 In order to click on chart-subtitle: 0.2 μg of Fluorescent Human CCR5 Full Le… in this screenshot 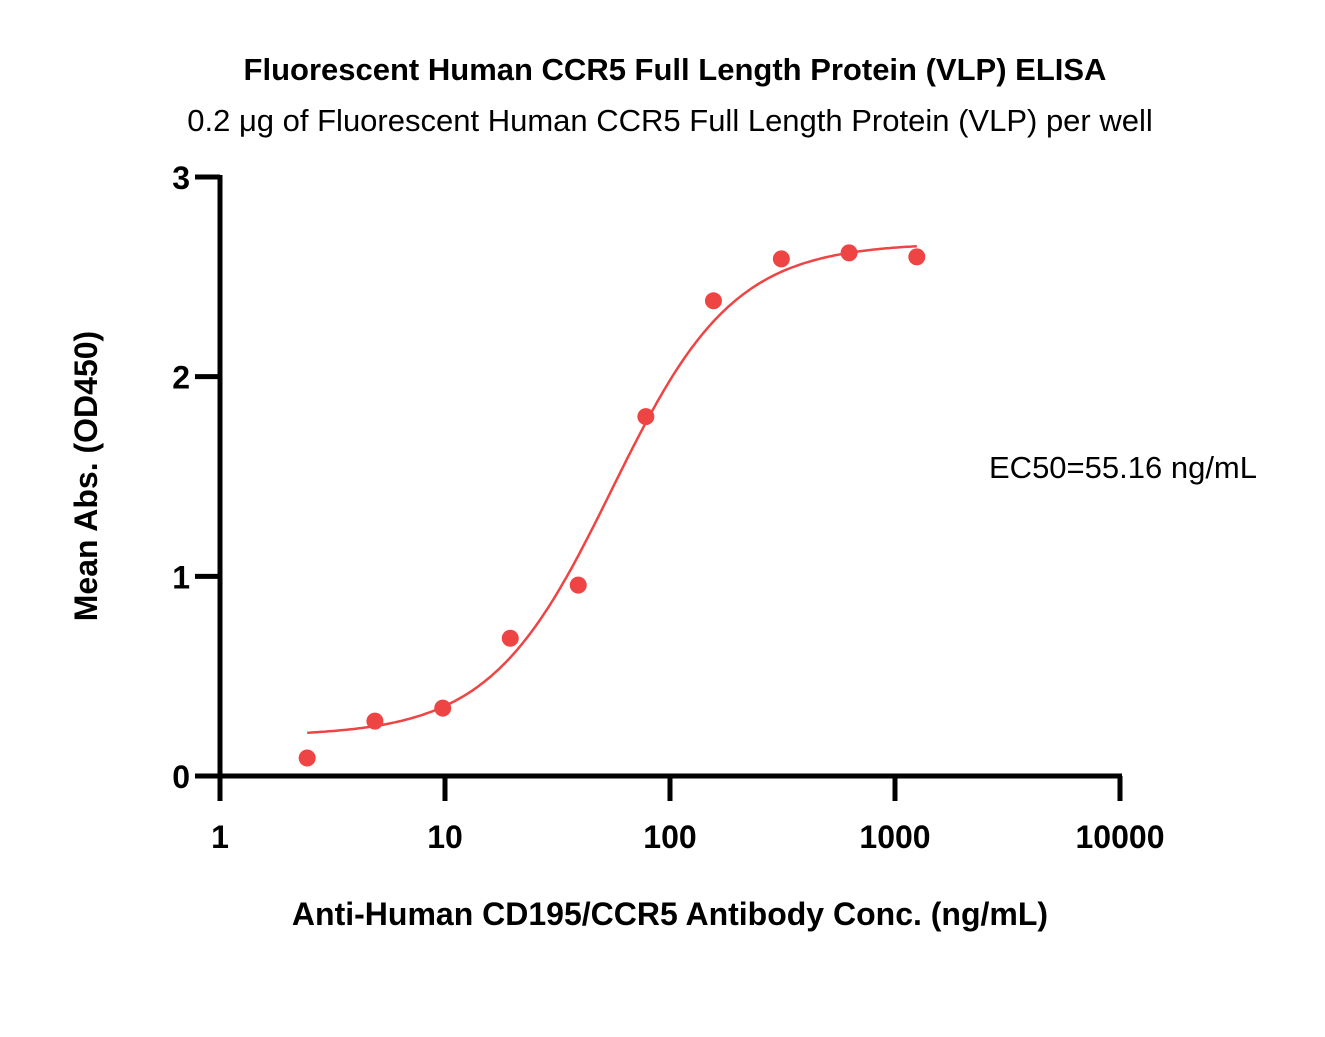, I will do `click(670, 120)`.